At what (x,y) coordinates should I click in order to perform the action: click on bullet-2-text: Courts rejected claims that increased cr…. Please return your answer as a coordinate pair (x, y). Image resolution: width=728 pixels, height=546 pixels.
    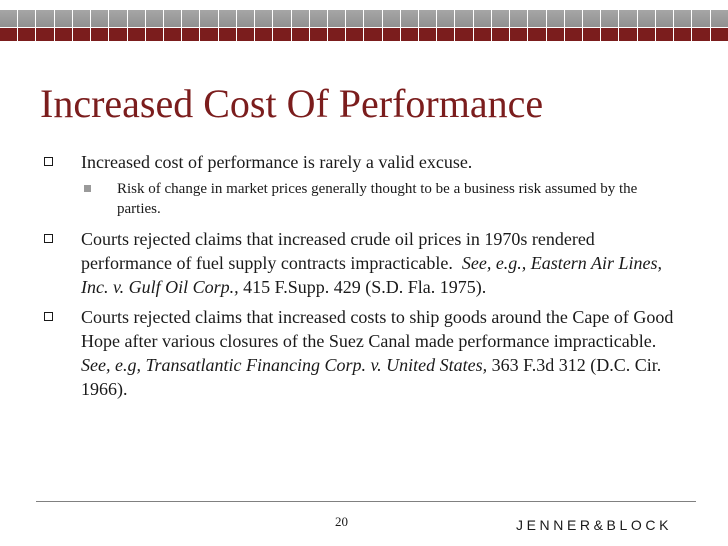
    Looking at the image, I should click on (338, 251).